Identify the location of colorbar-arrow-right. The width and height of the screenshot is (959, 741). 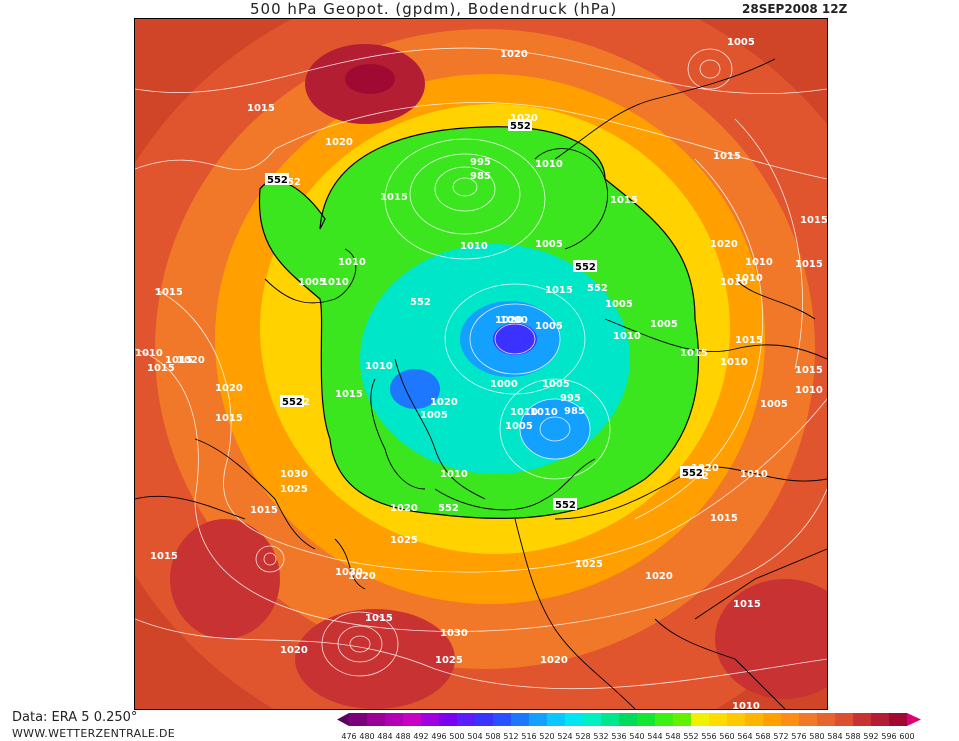
(914, 719).